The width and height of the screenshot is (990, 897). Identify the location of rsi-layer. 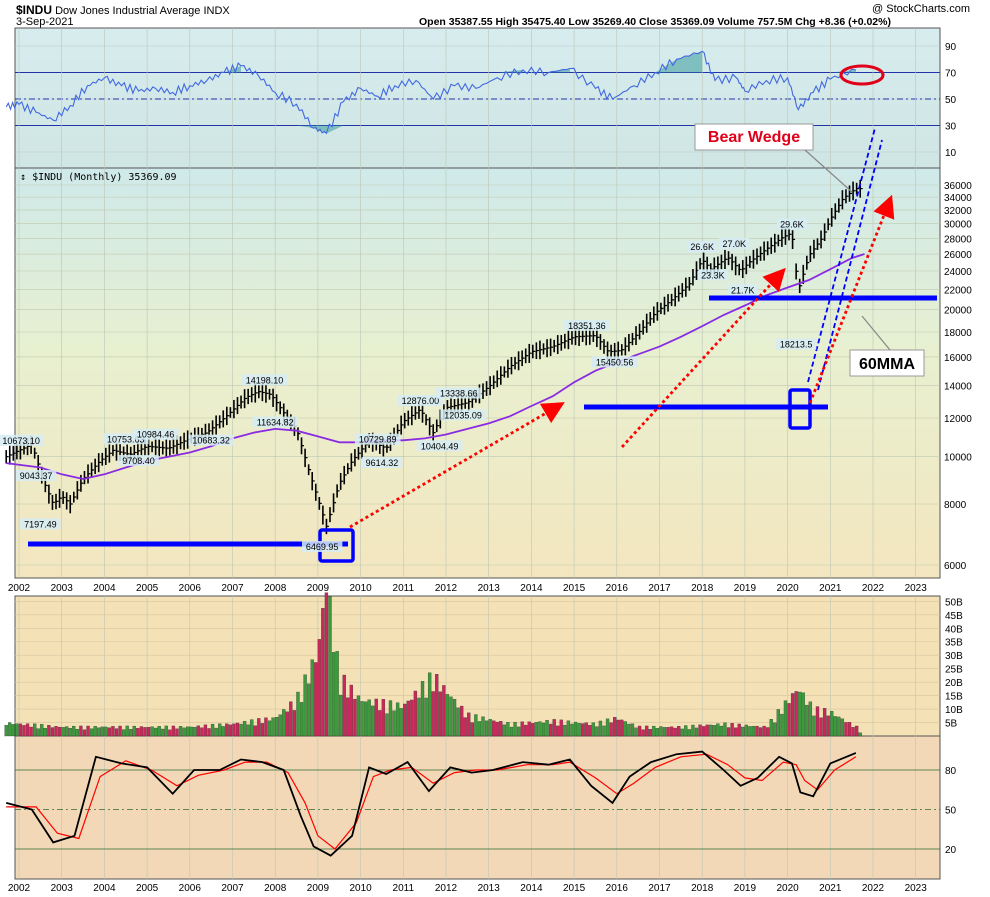
(430, 92).